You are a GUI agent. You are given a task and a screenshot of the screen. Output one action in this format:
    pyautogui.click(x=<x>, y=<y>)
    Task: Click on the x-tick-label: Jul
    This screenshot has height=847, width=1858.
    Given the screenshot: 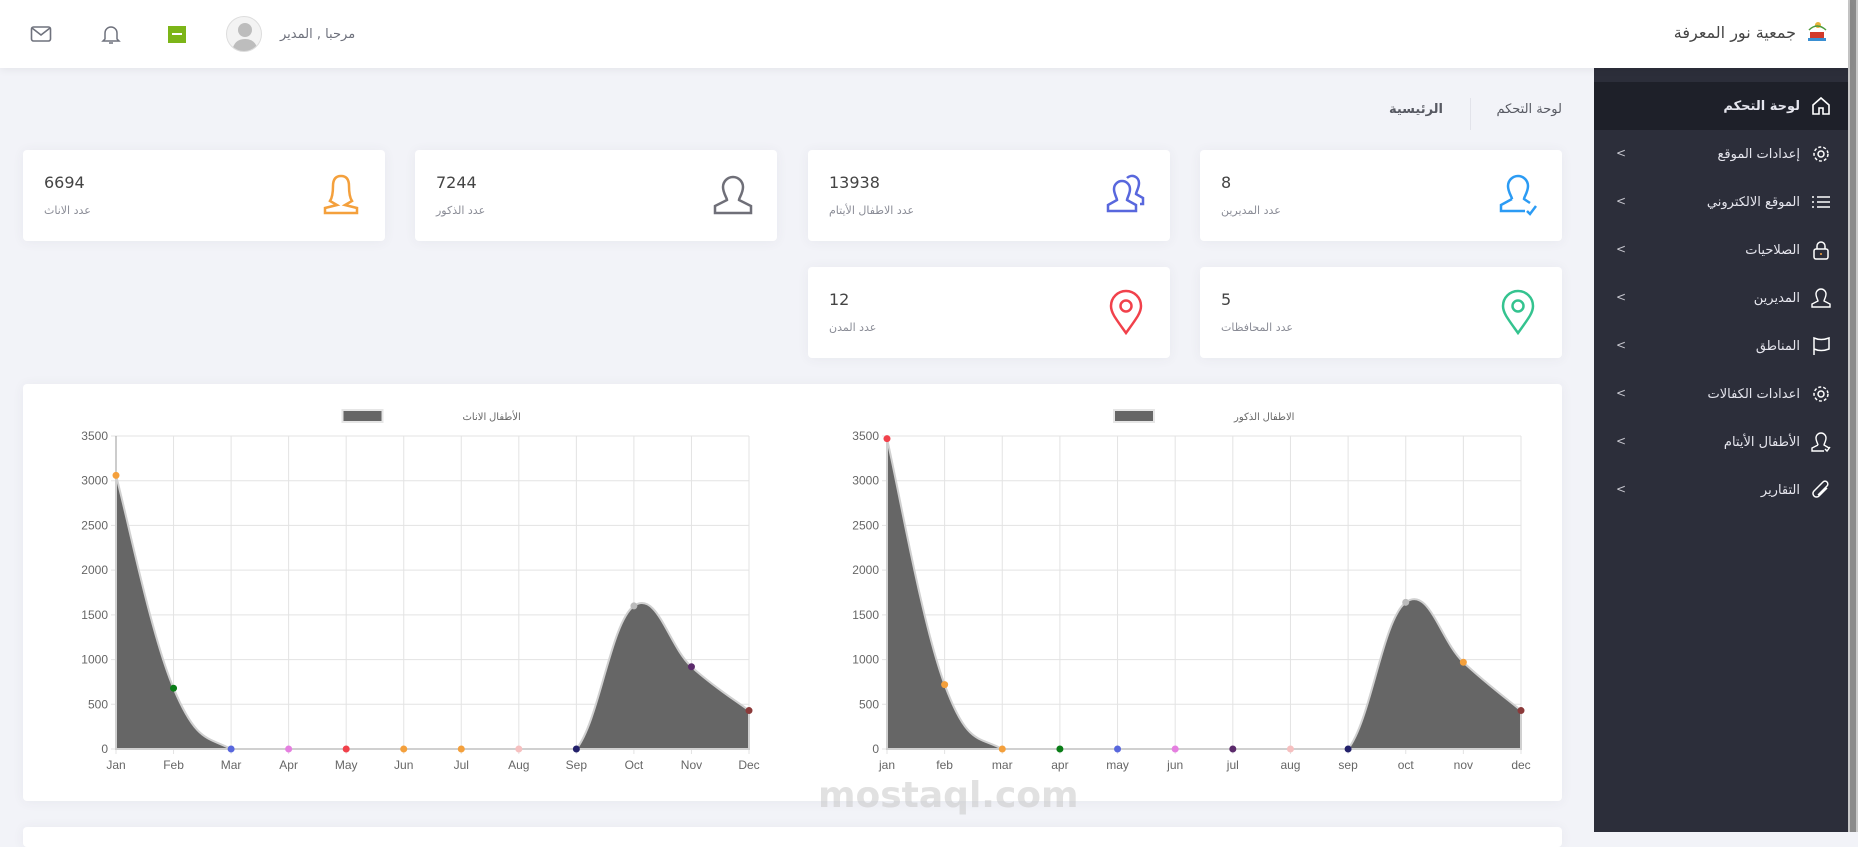 What is the action you would take?
    pyautogui.click(x=461, y=765)
    